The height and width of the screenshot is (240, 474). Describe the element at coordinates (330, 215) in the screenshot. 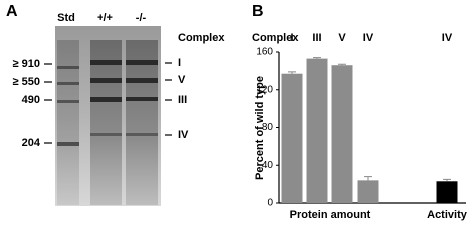

I see `group-label: Protein amount` at that location.